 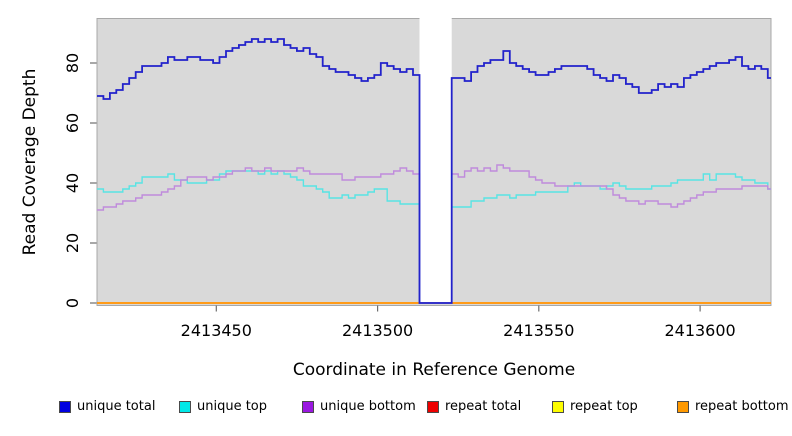 What do you see at coordinates (377, 330) in the screenshot?
I see `x-tick-label: 2413500` at bounding box center [377, 330].